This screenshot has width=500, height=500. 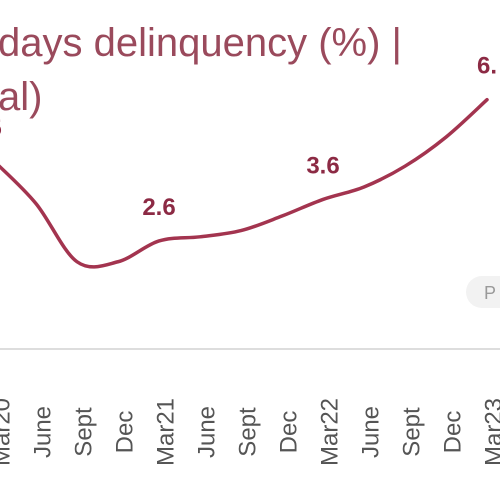 I want to click on data-label: 3.6, so click(x=322, y=165).